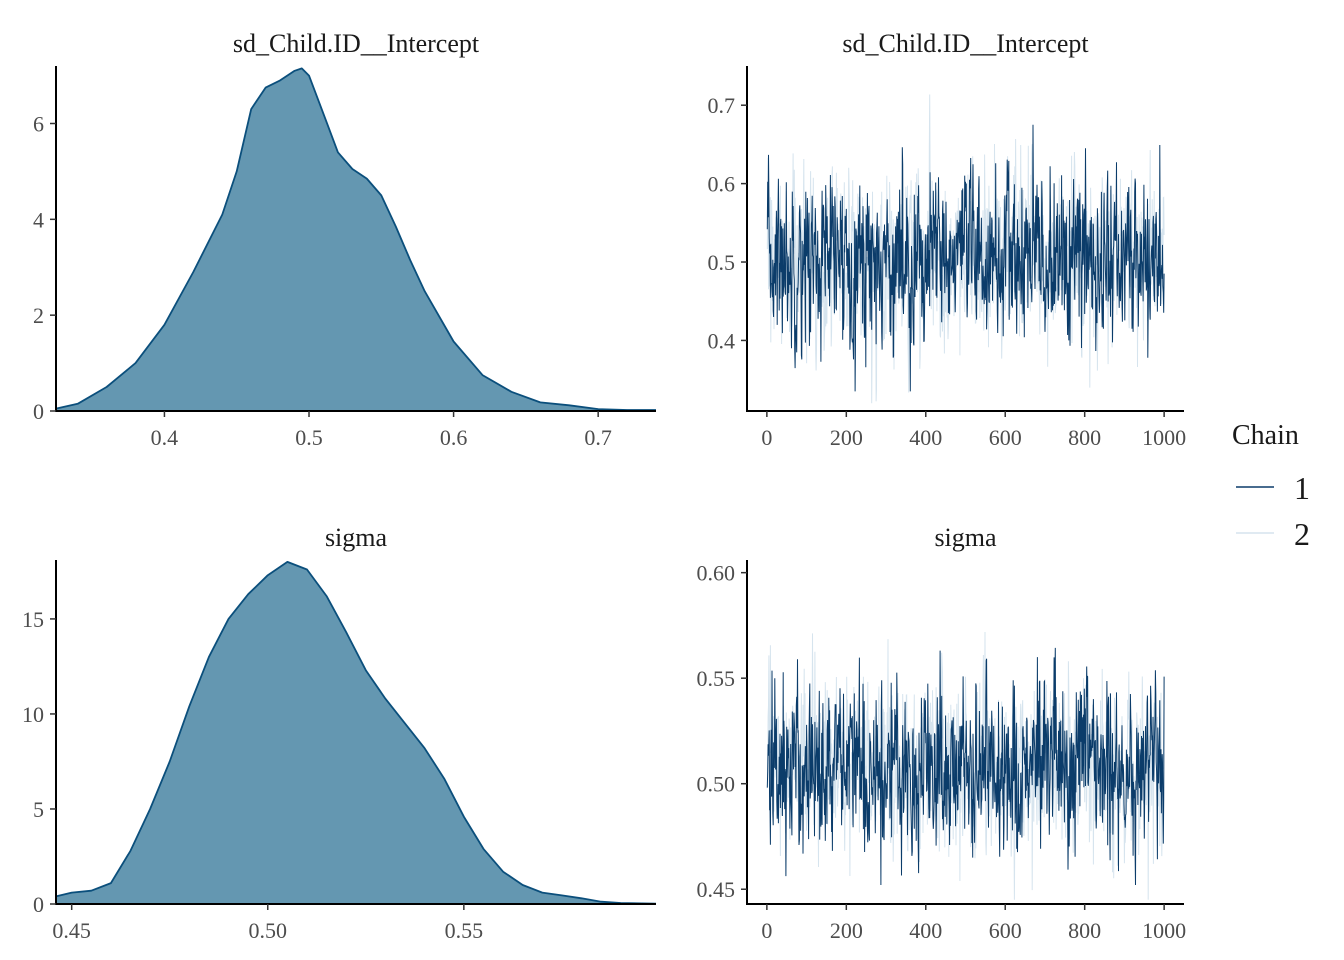  Describe the element at coordinates (33, 619) in the screenshot. I see `y-tick-label: 15` at that location.